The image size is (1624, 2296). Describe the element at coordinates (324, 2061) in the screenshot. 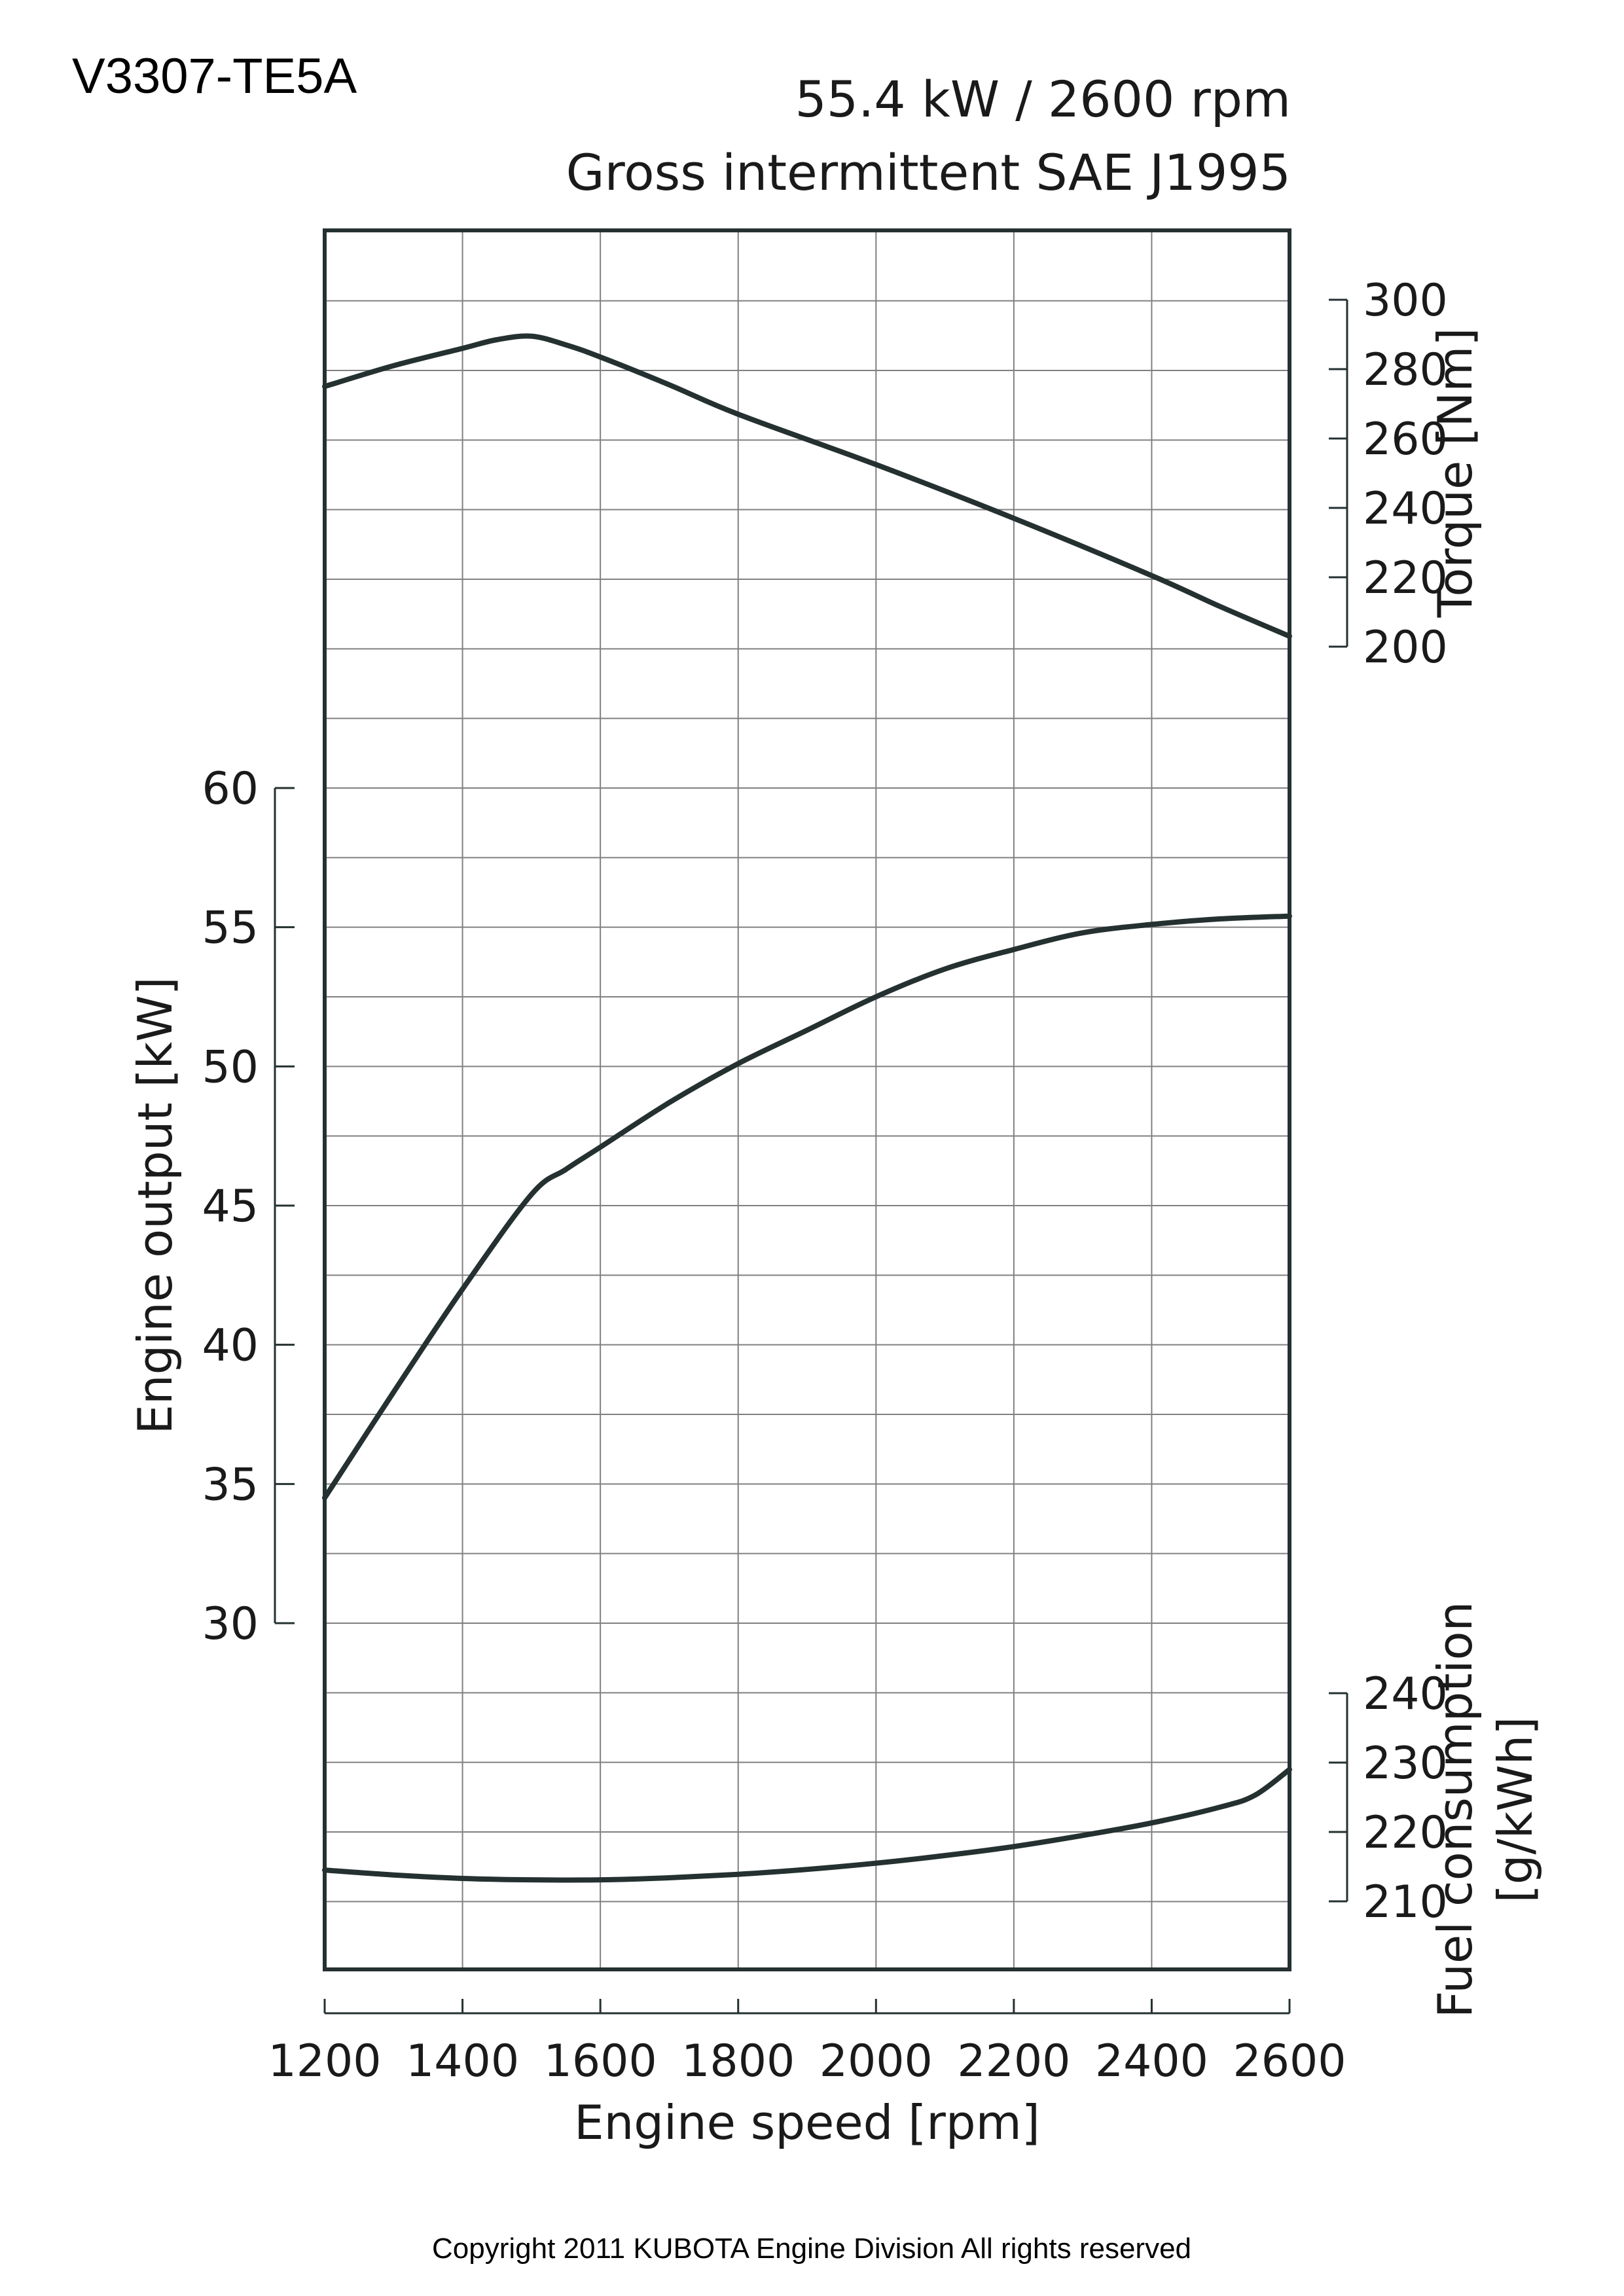

I see `x-tick-label: 1200` at that location.